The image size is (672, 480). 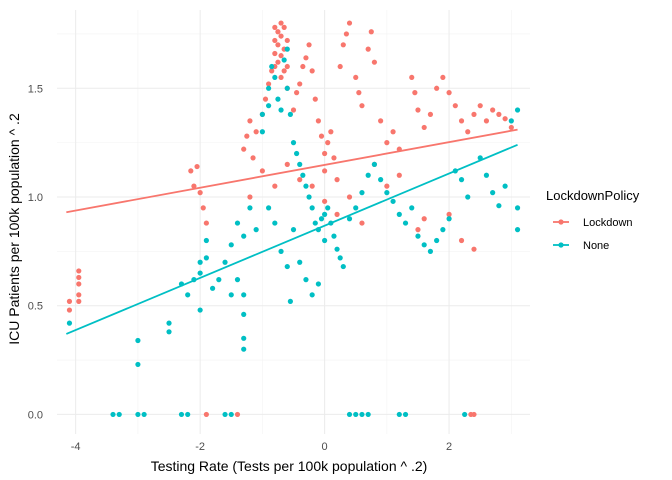 What do you see at coordinates (449, 447) in the screenshot?
I see `x-tick-label: 2` at bounding box center [449, 447].